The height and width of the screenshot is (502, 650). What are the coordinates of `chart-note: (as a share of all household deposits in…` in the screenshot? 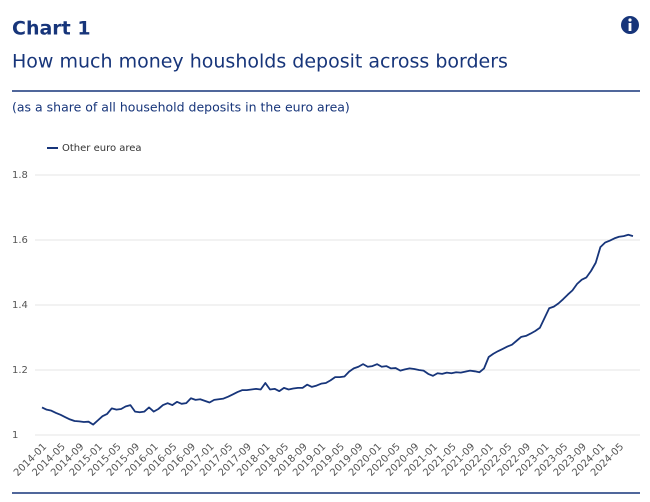 It's located at (181, 107).